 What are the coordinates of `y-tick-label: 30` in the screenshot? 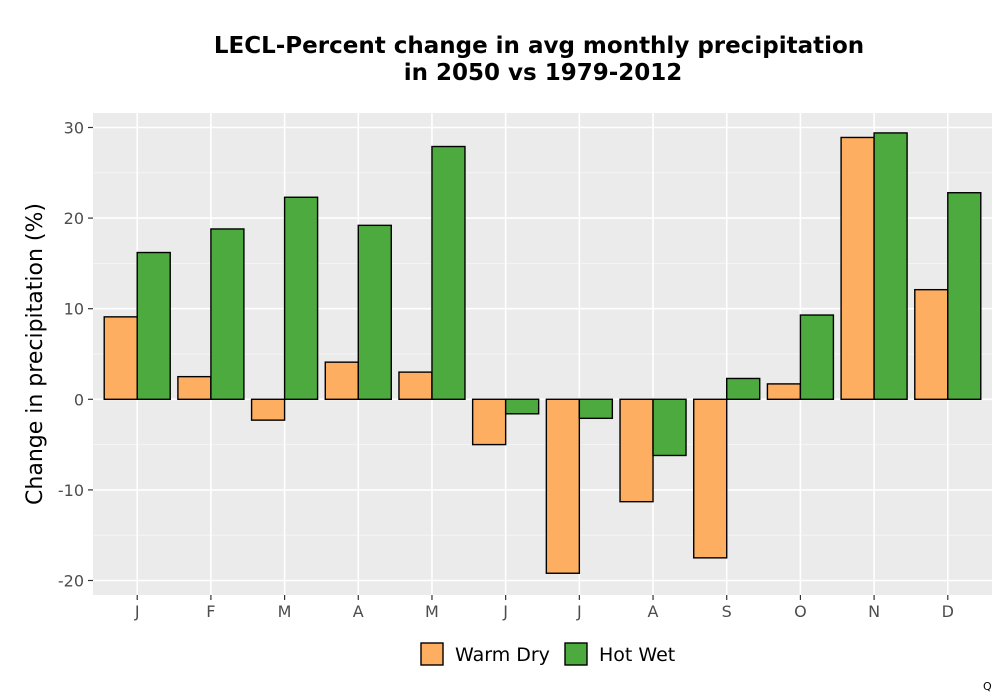 It's located at (74, 127).